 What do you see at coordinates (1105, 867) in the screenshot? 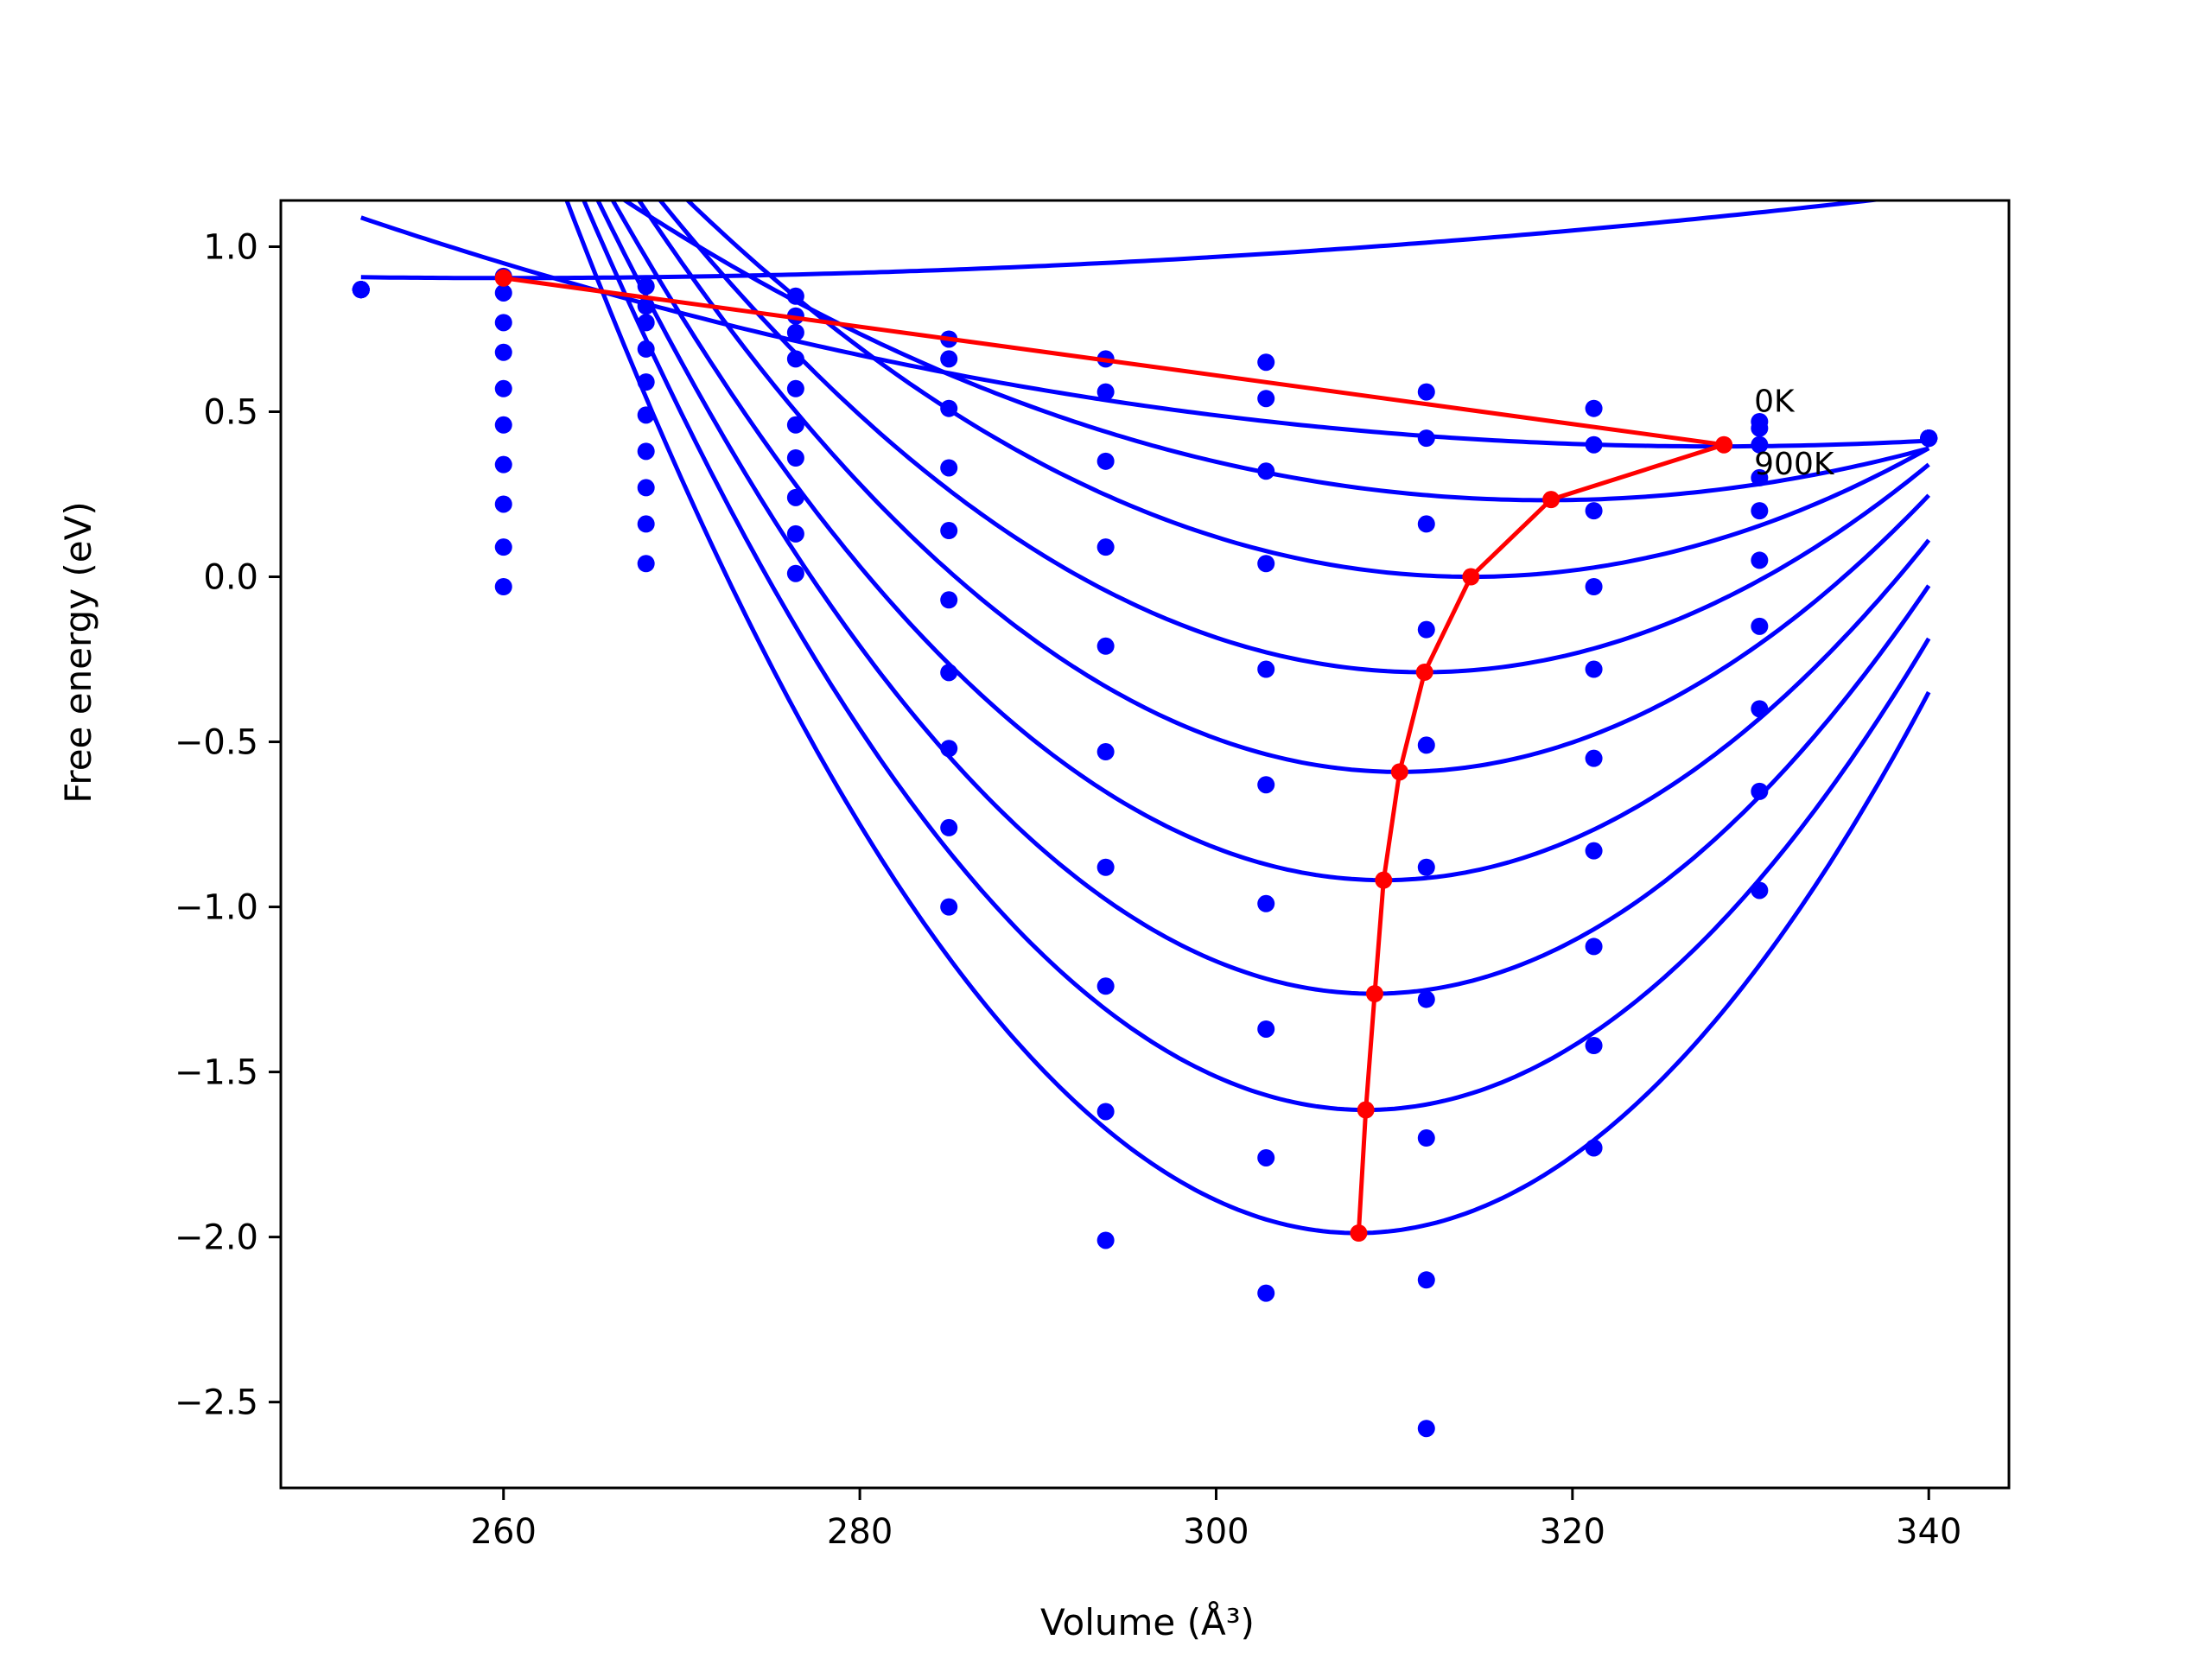
I see `data-point-s6-p5` at bounding box center [1105, 867].